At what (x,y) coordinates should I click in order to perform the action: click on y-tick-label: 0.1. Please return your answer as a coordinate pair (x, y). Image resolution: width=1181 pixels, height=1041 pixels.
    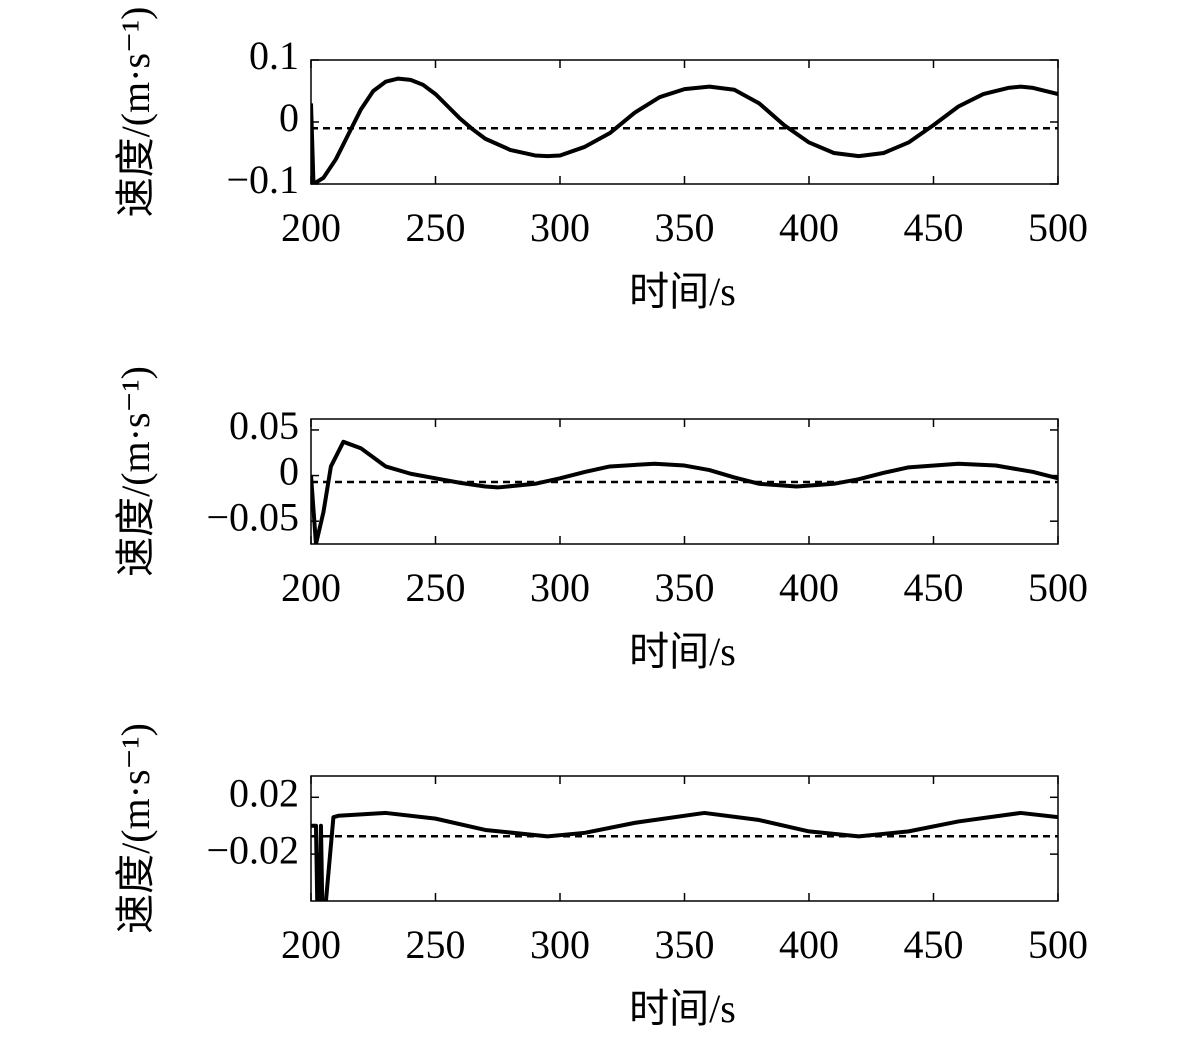
    Looking at the image, I should click on (274, 55).